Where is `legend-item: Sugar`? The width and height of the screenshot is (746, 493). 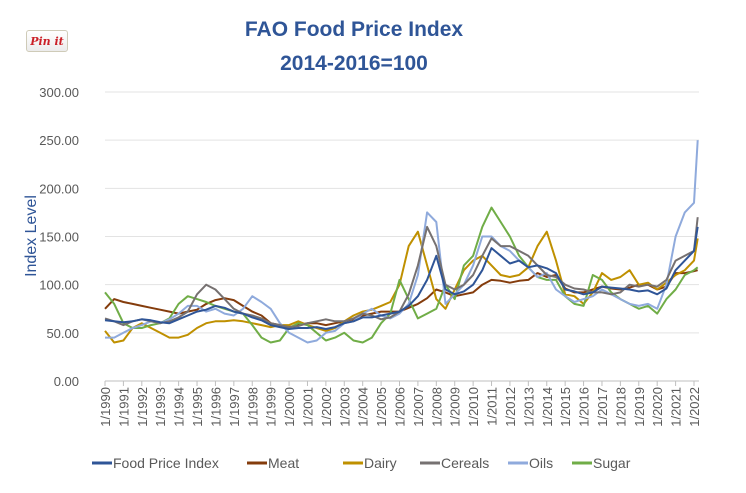
legend-item: Sugar is located at coordinates (601, 463).